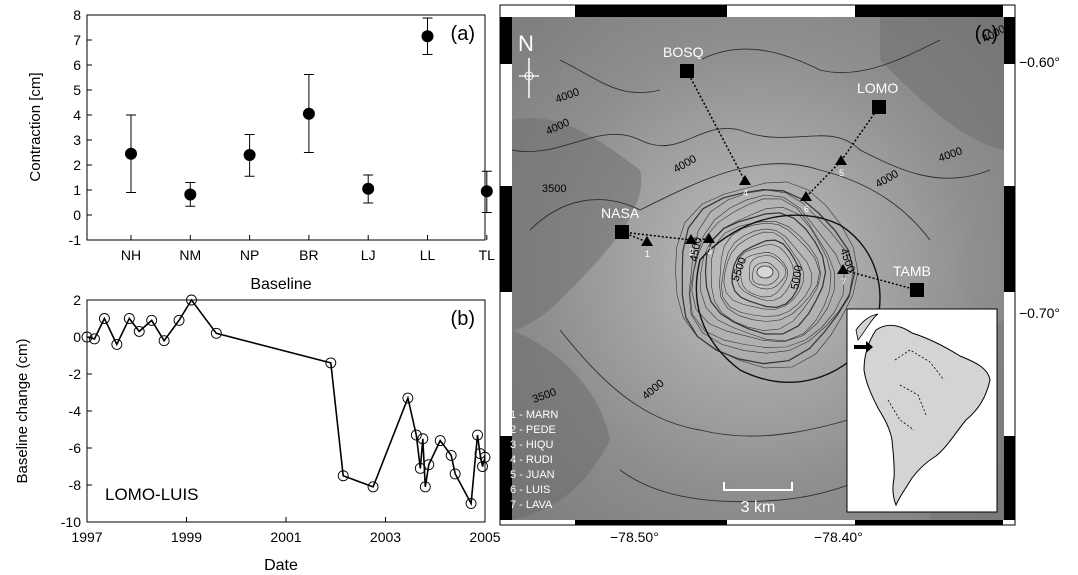 The height and width of the screenshot is (575, 1078). I want to click on north-arrow-icon: N, so click(528, 64).